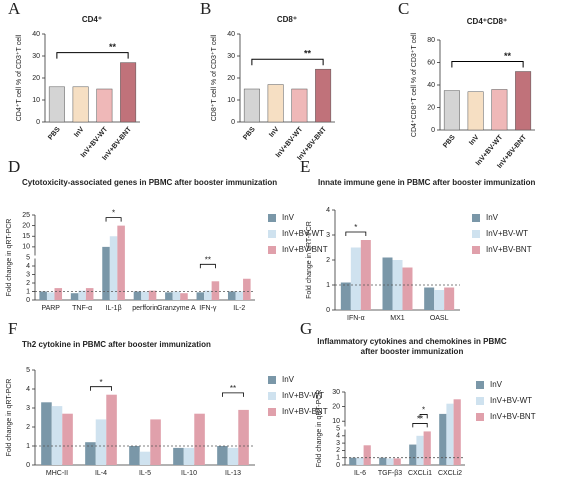  What do you see at coordinates (101, 473) in the screenshot?
I see `x-tick-label: IL-4` at bounding box center [101, 473].